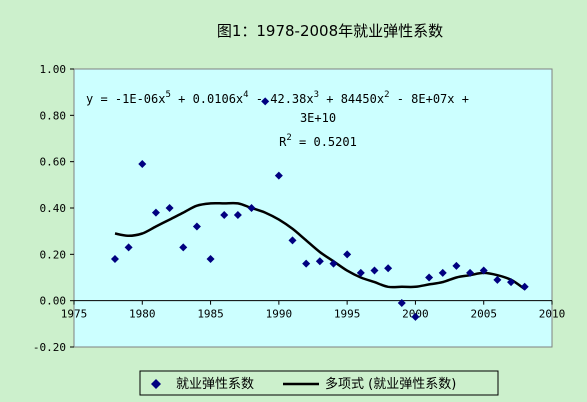  Describe the element at coordinates (313, 310) in the screenshot. I see `x-axis: 19751980198519901995200020052010` at that location.